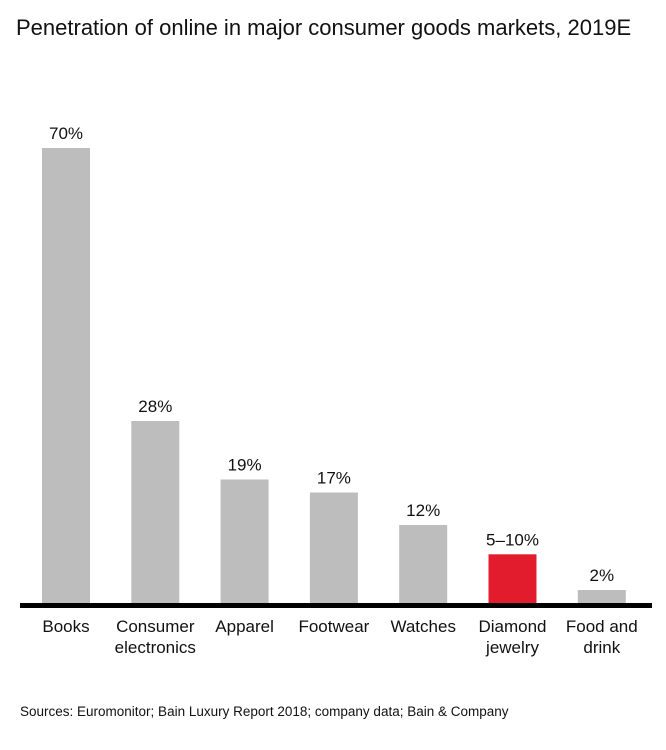 The image size is (666, 750). What do you see at coordinates (244, 626) in the screenshot?
I see `category-label: Apparel` at bounding box center [244, 626].